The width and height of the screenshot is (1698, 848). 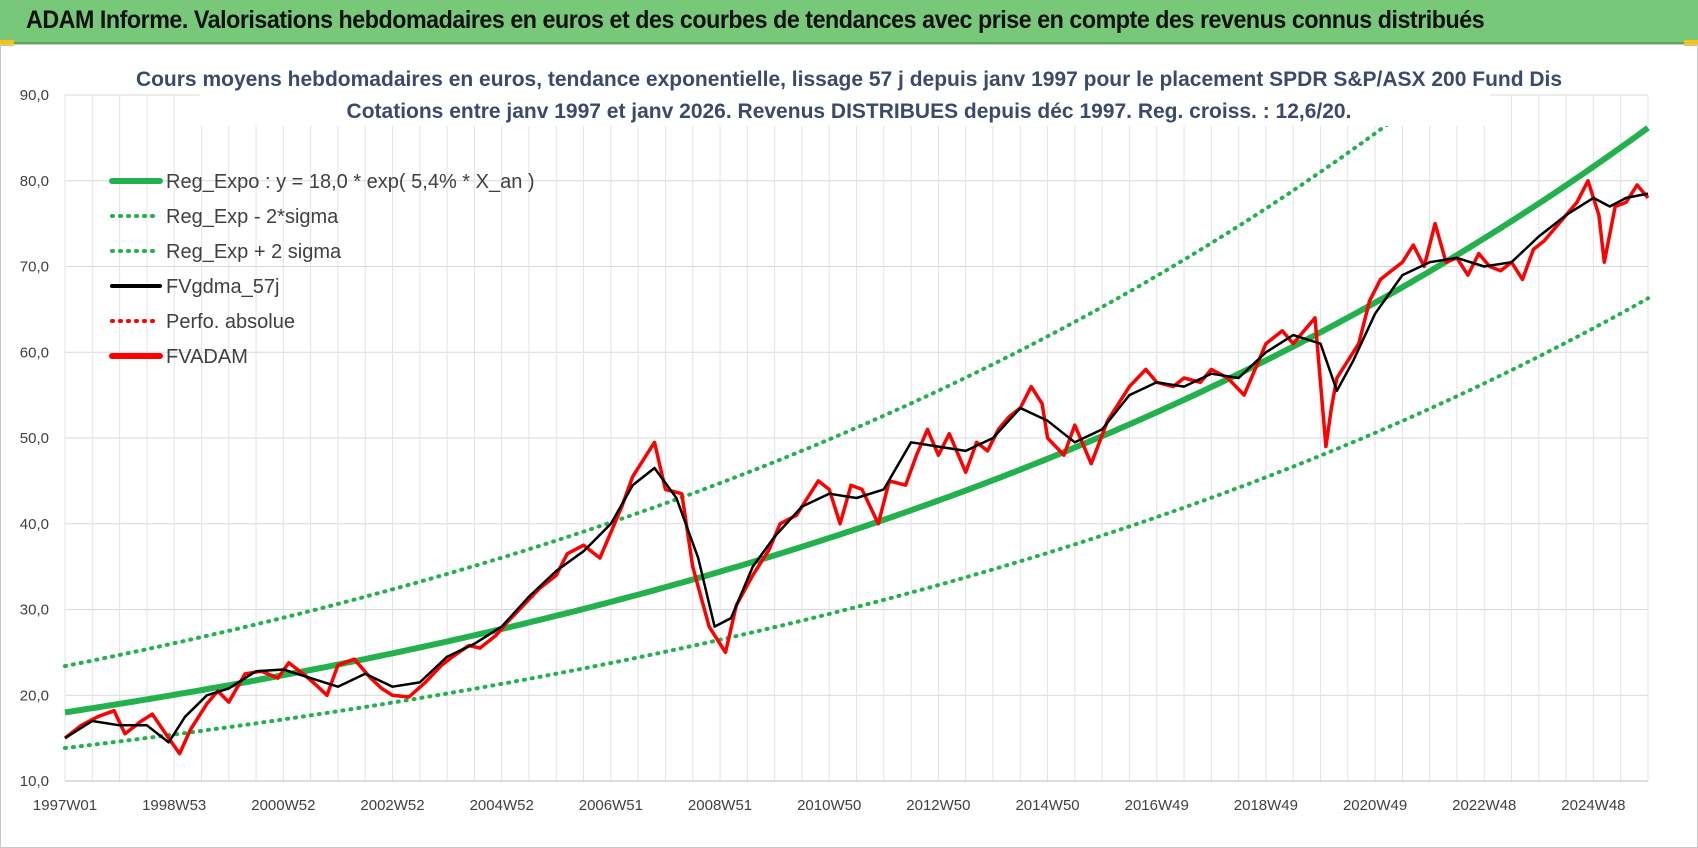 I want to click on y-tick-label: 80,0, so click(x=34, y=181).